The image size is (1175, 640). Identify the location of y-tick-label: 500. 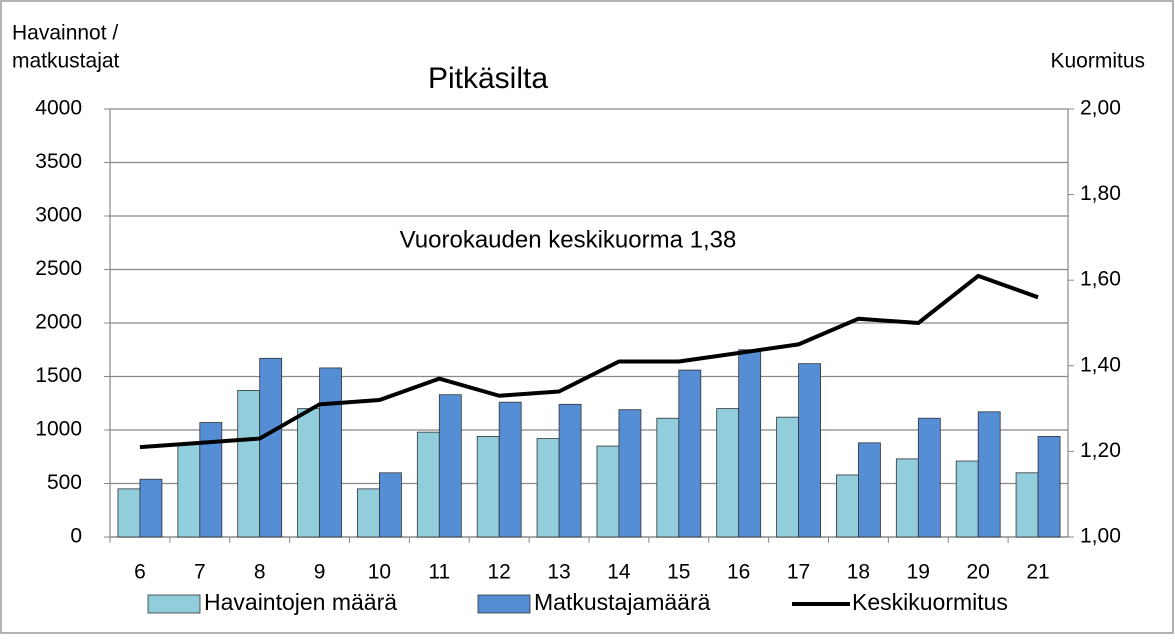
(64, 482).